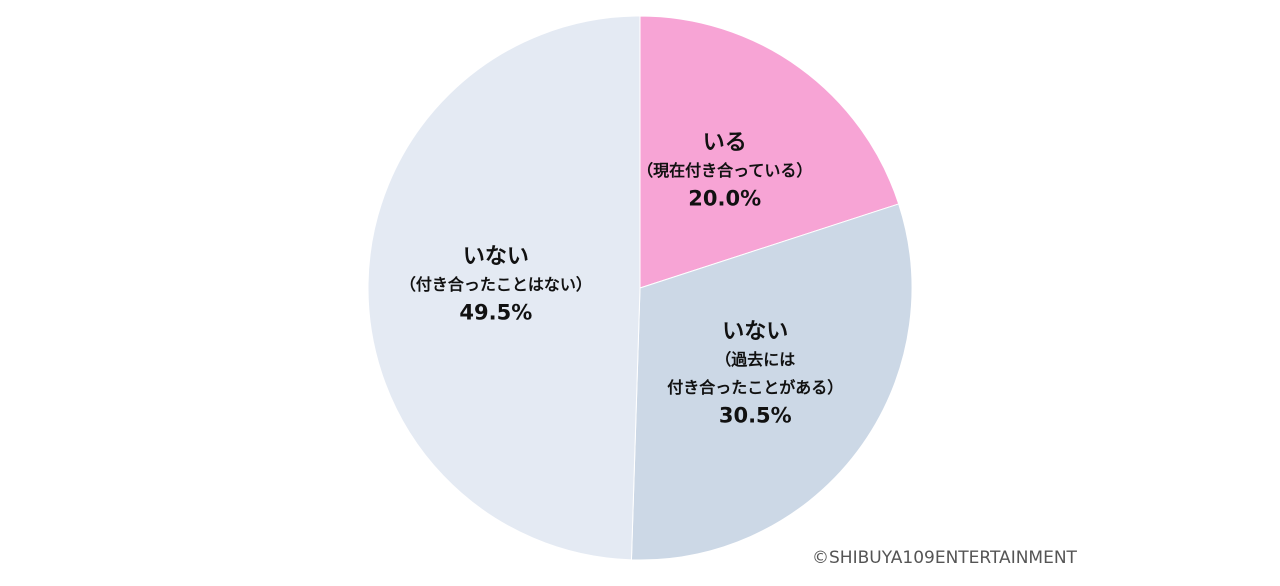  Describe the element at coordinates (725, 142) in the screenshot. I see `slice-label: いる` at that location.